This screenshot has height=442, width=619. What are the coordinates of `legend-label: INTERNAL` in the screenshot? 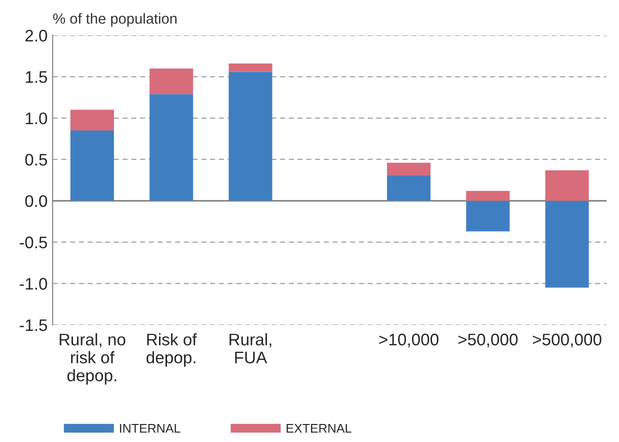 It's located at (150, 428).